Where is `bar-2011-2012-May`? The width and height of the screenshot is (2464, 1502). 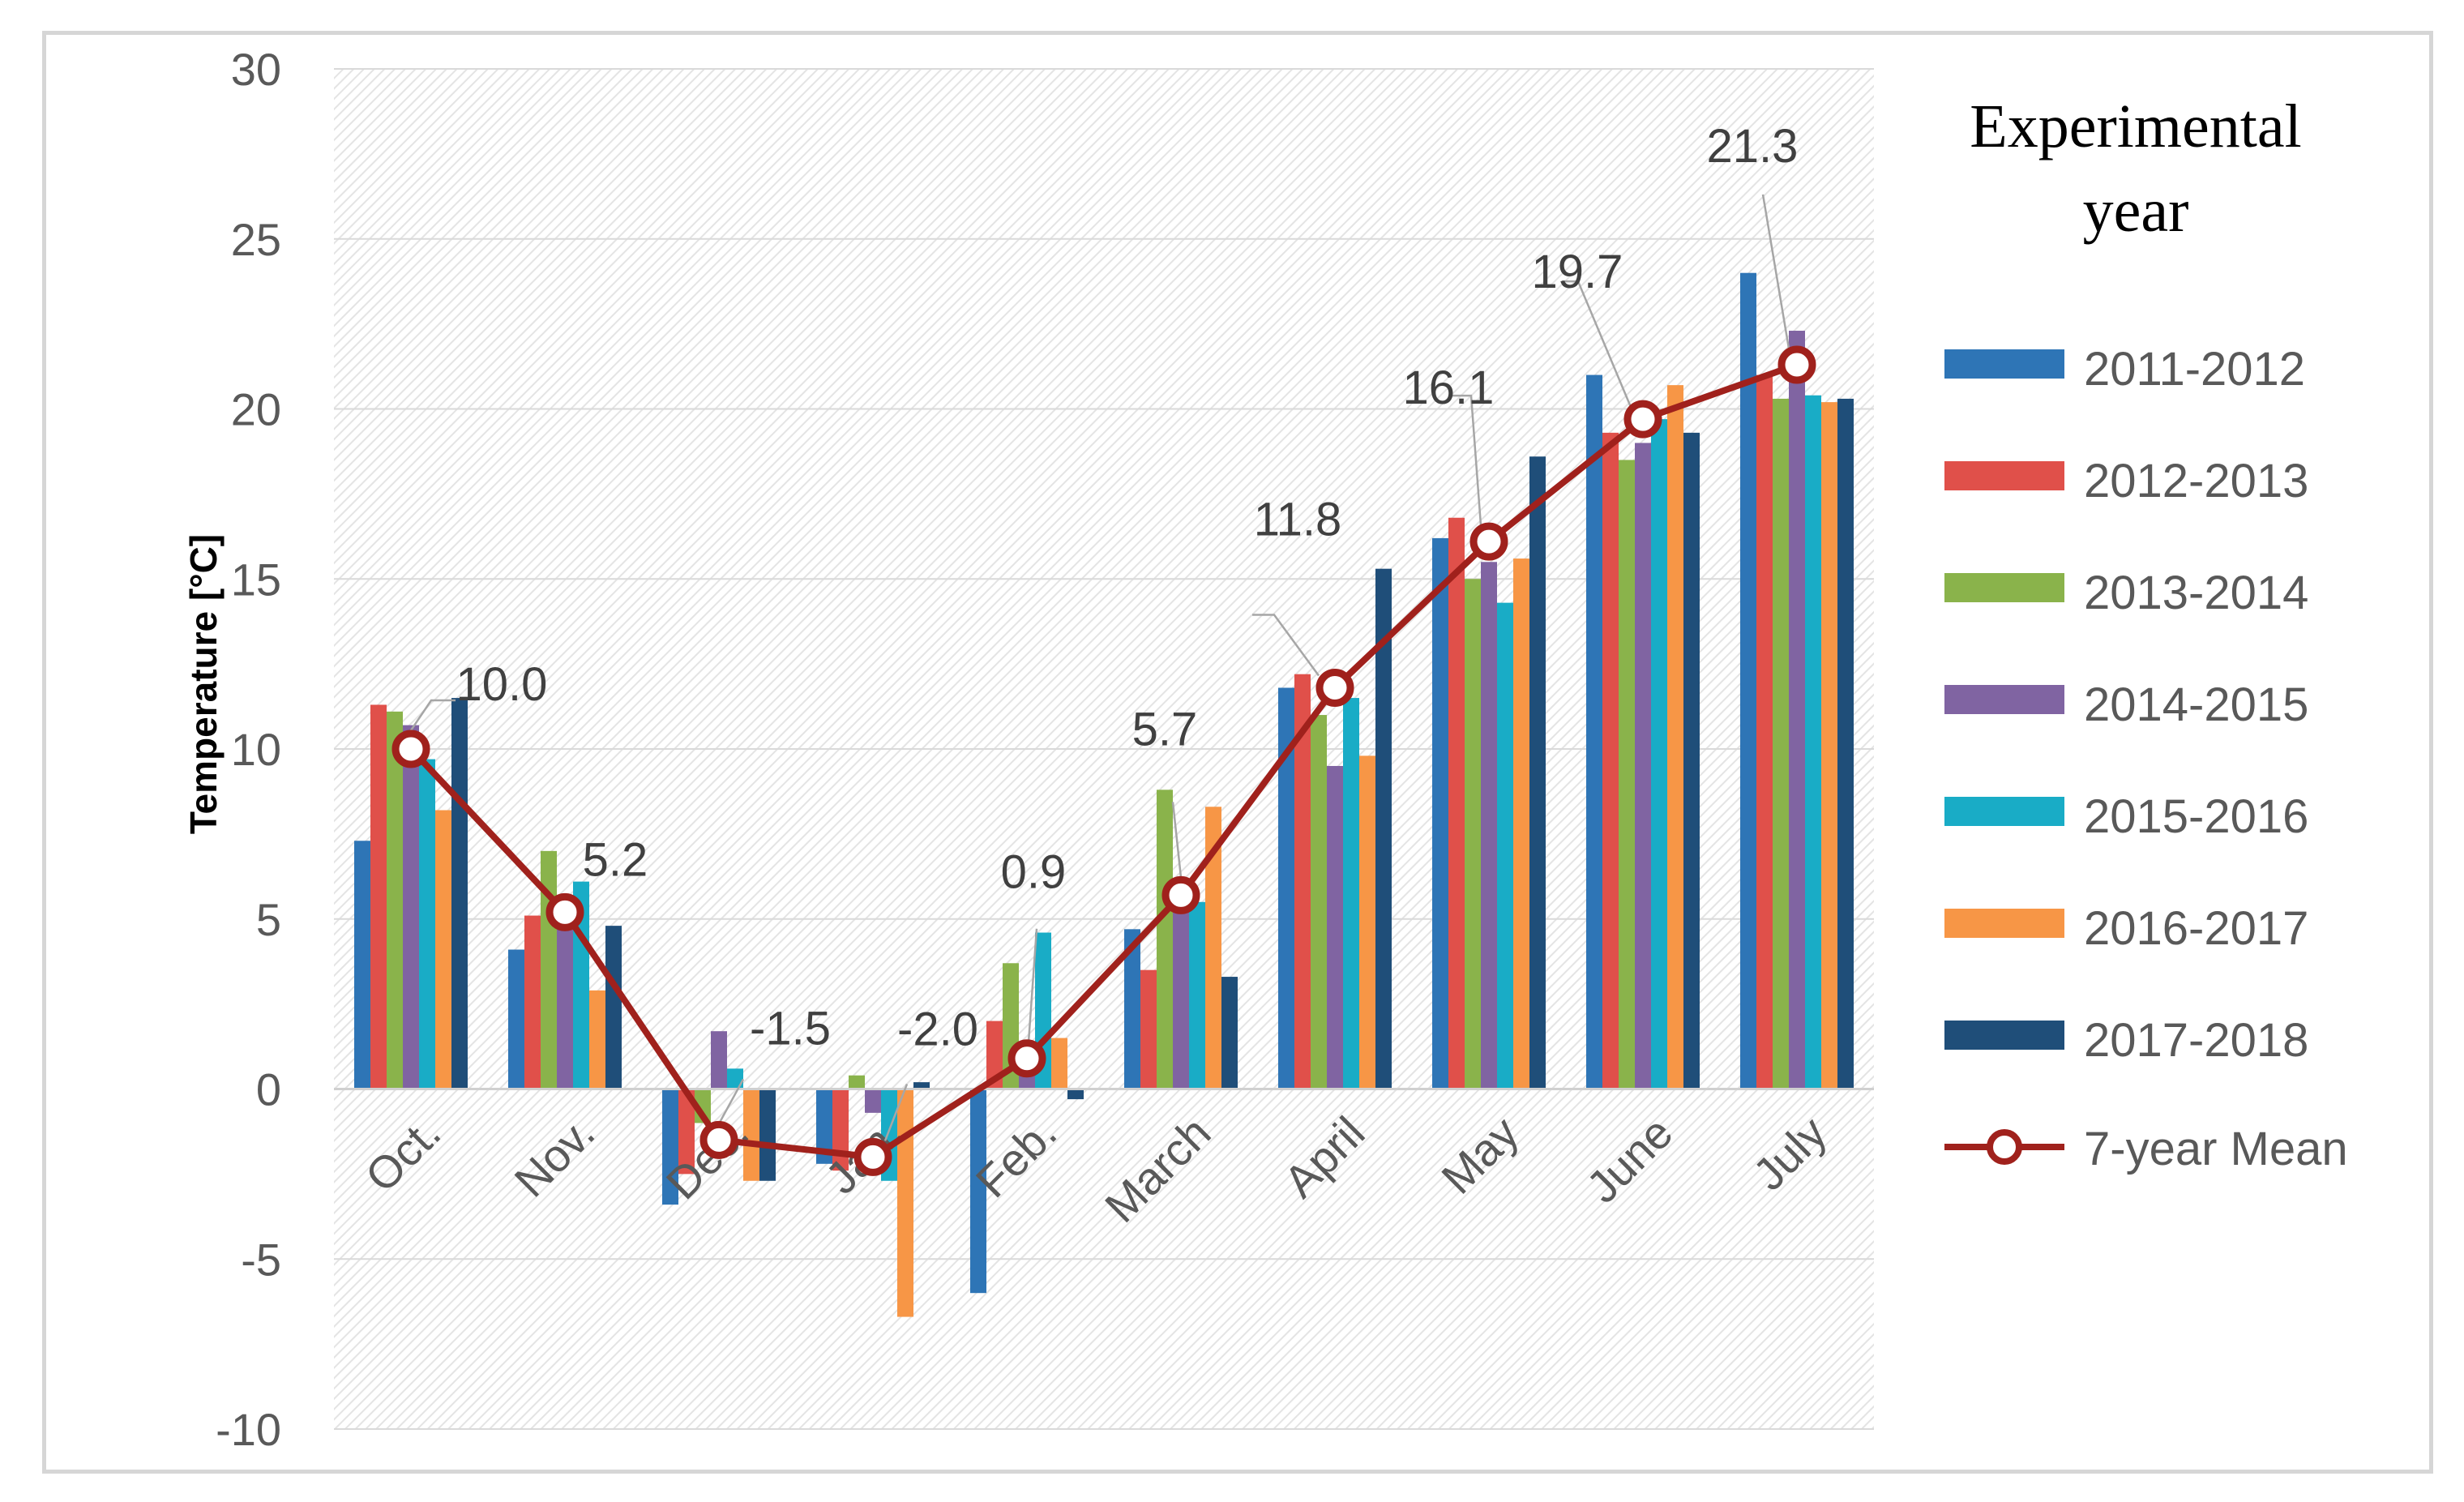 bar-2011-2012-May is located at coordinates (1440, 813).